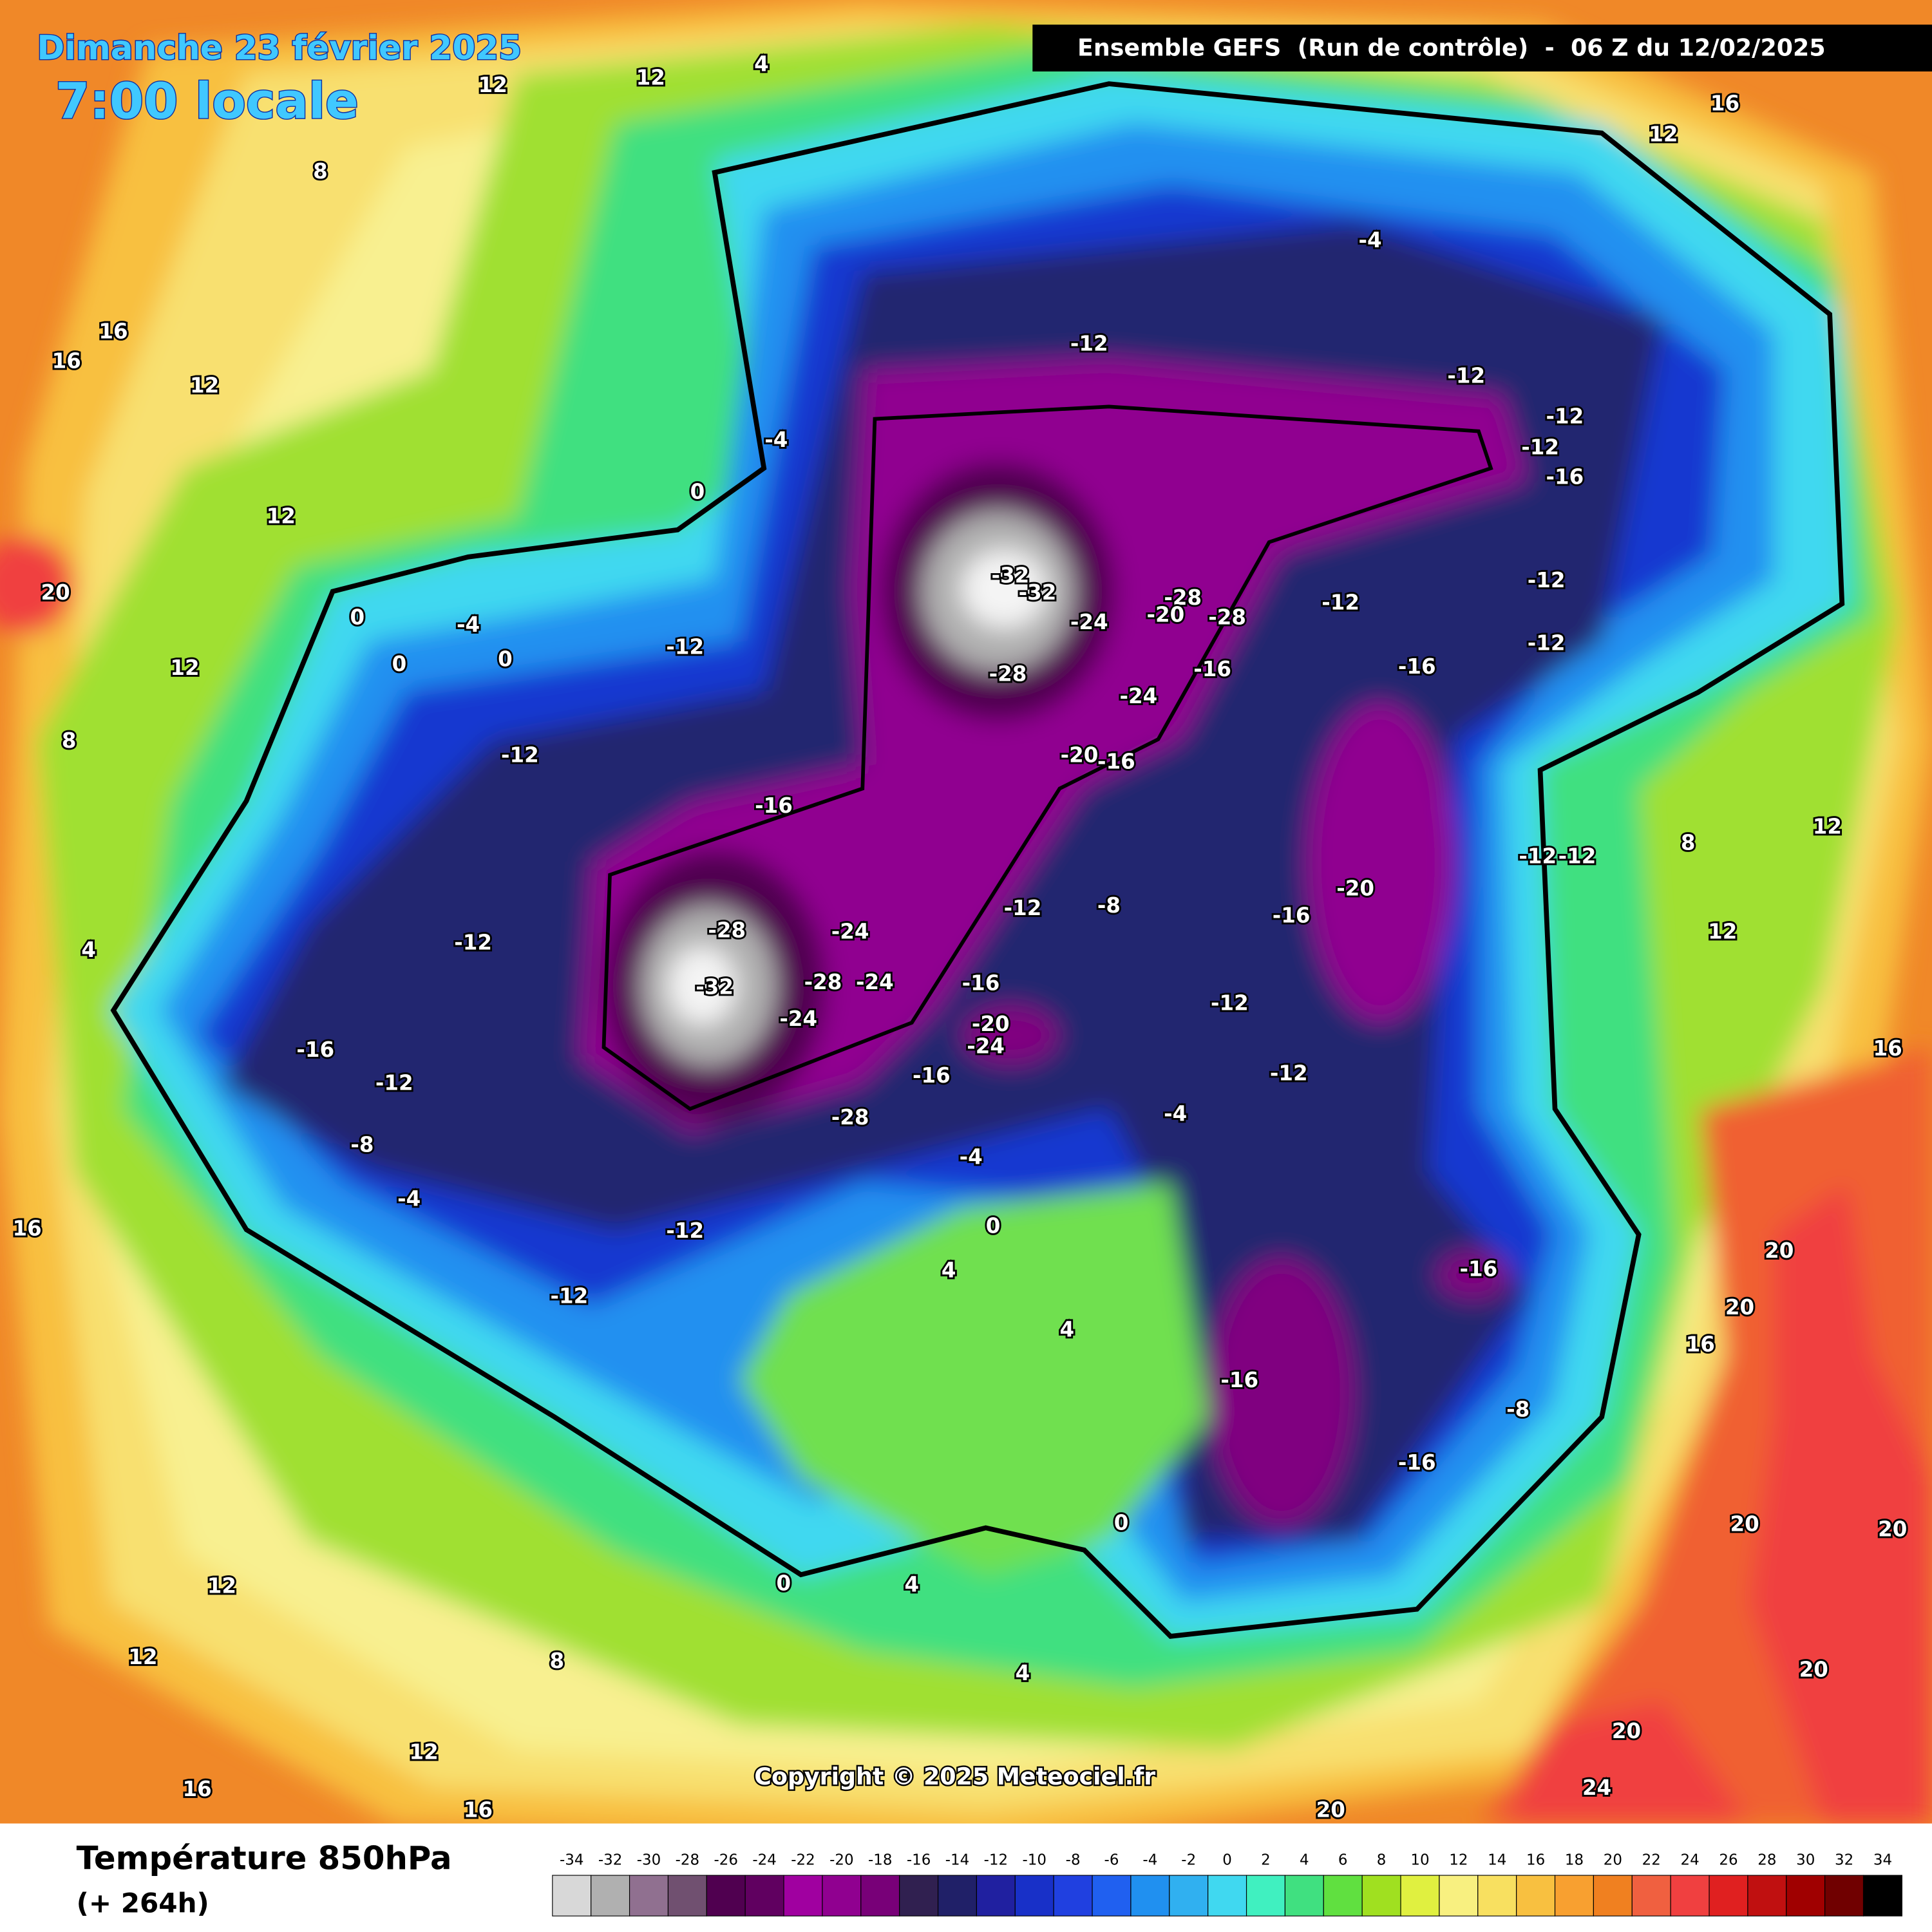  I want to click on colorbar-label: 30, so click(1805, 1861).